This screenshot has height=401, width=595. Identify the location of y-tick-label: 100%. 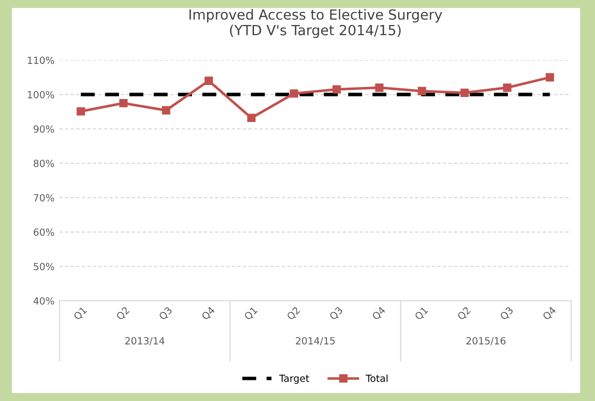
(41, 94).